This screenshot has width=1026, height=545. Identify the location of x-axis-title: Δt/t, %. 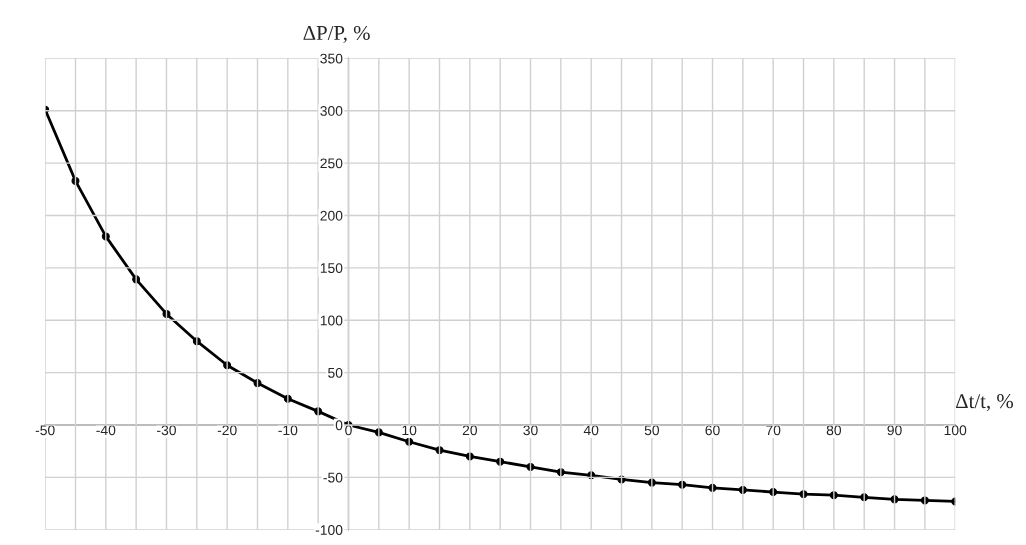
(985, 403).